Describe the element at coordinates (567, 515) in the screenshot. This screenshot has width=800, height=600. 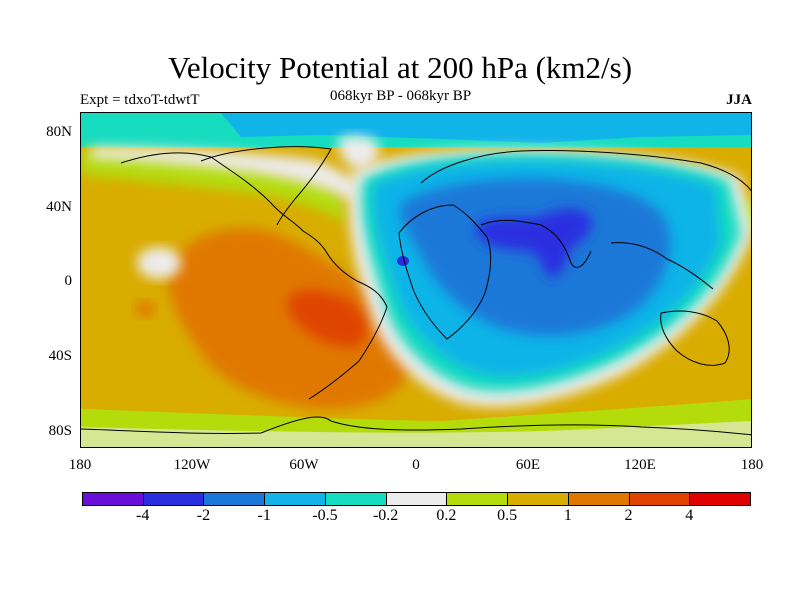
I see `legend-label: 1` at that location.